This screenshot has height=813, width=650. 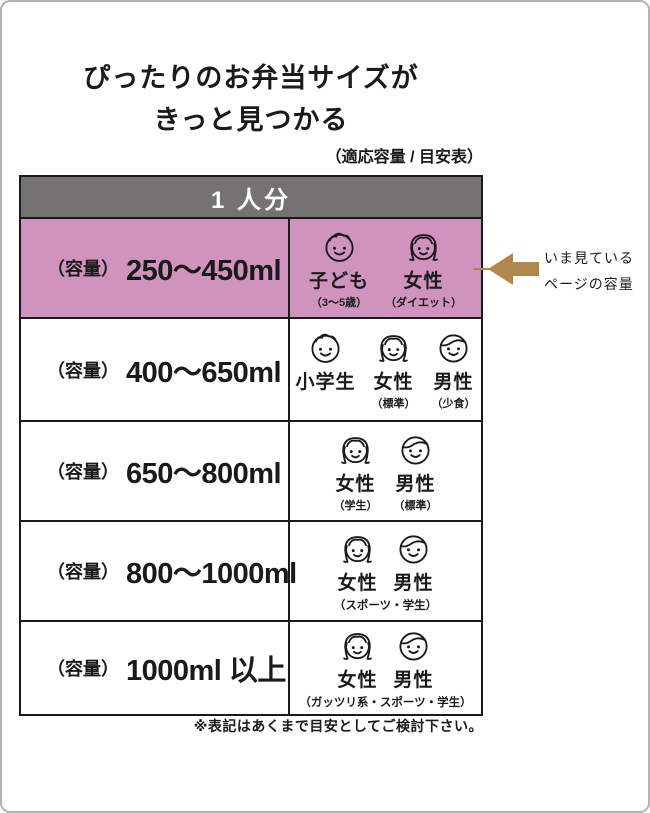 I want to click on capacity-cell: （容量） 250〜450ml, so click(x=155, y=268).